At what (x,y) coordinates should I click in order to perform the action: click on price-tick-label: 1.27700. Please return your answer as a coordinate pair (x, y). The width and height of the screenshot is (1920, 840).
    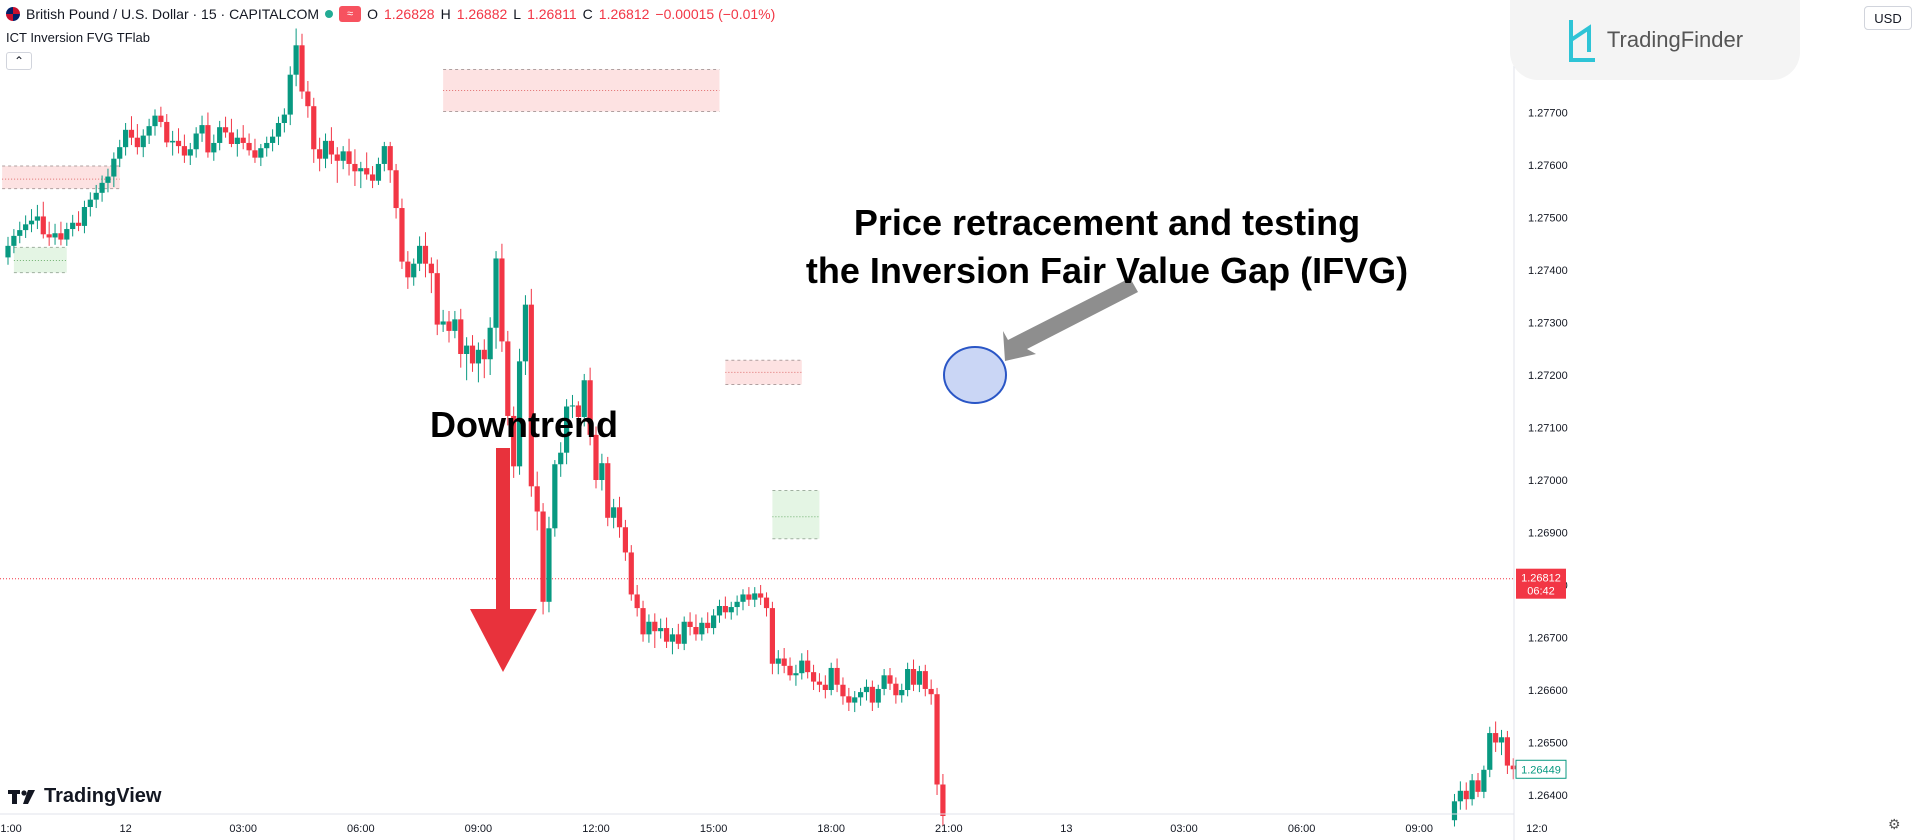
    Looking at the image, I should click on (1548, 114).